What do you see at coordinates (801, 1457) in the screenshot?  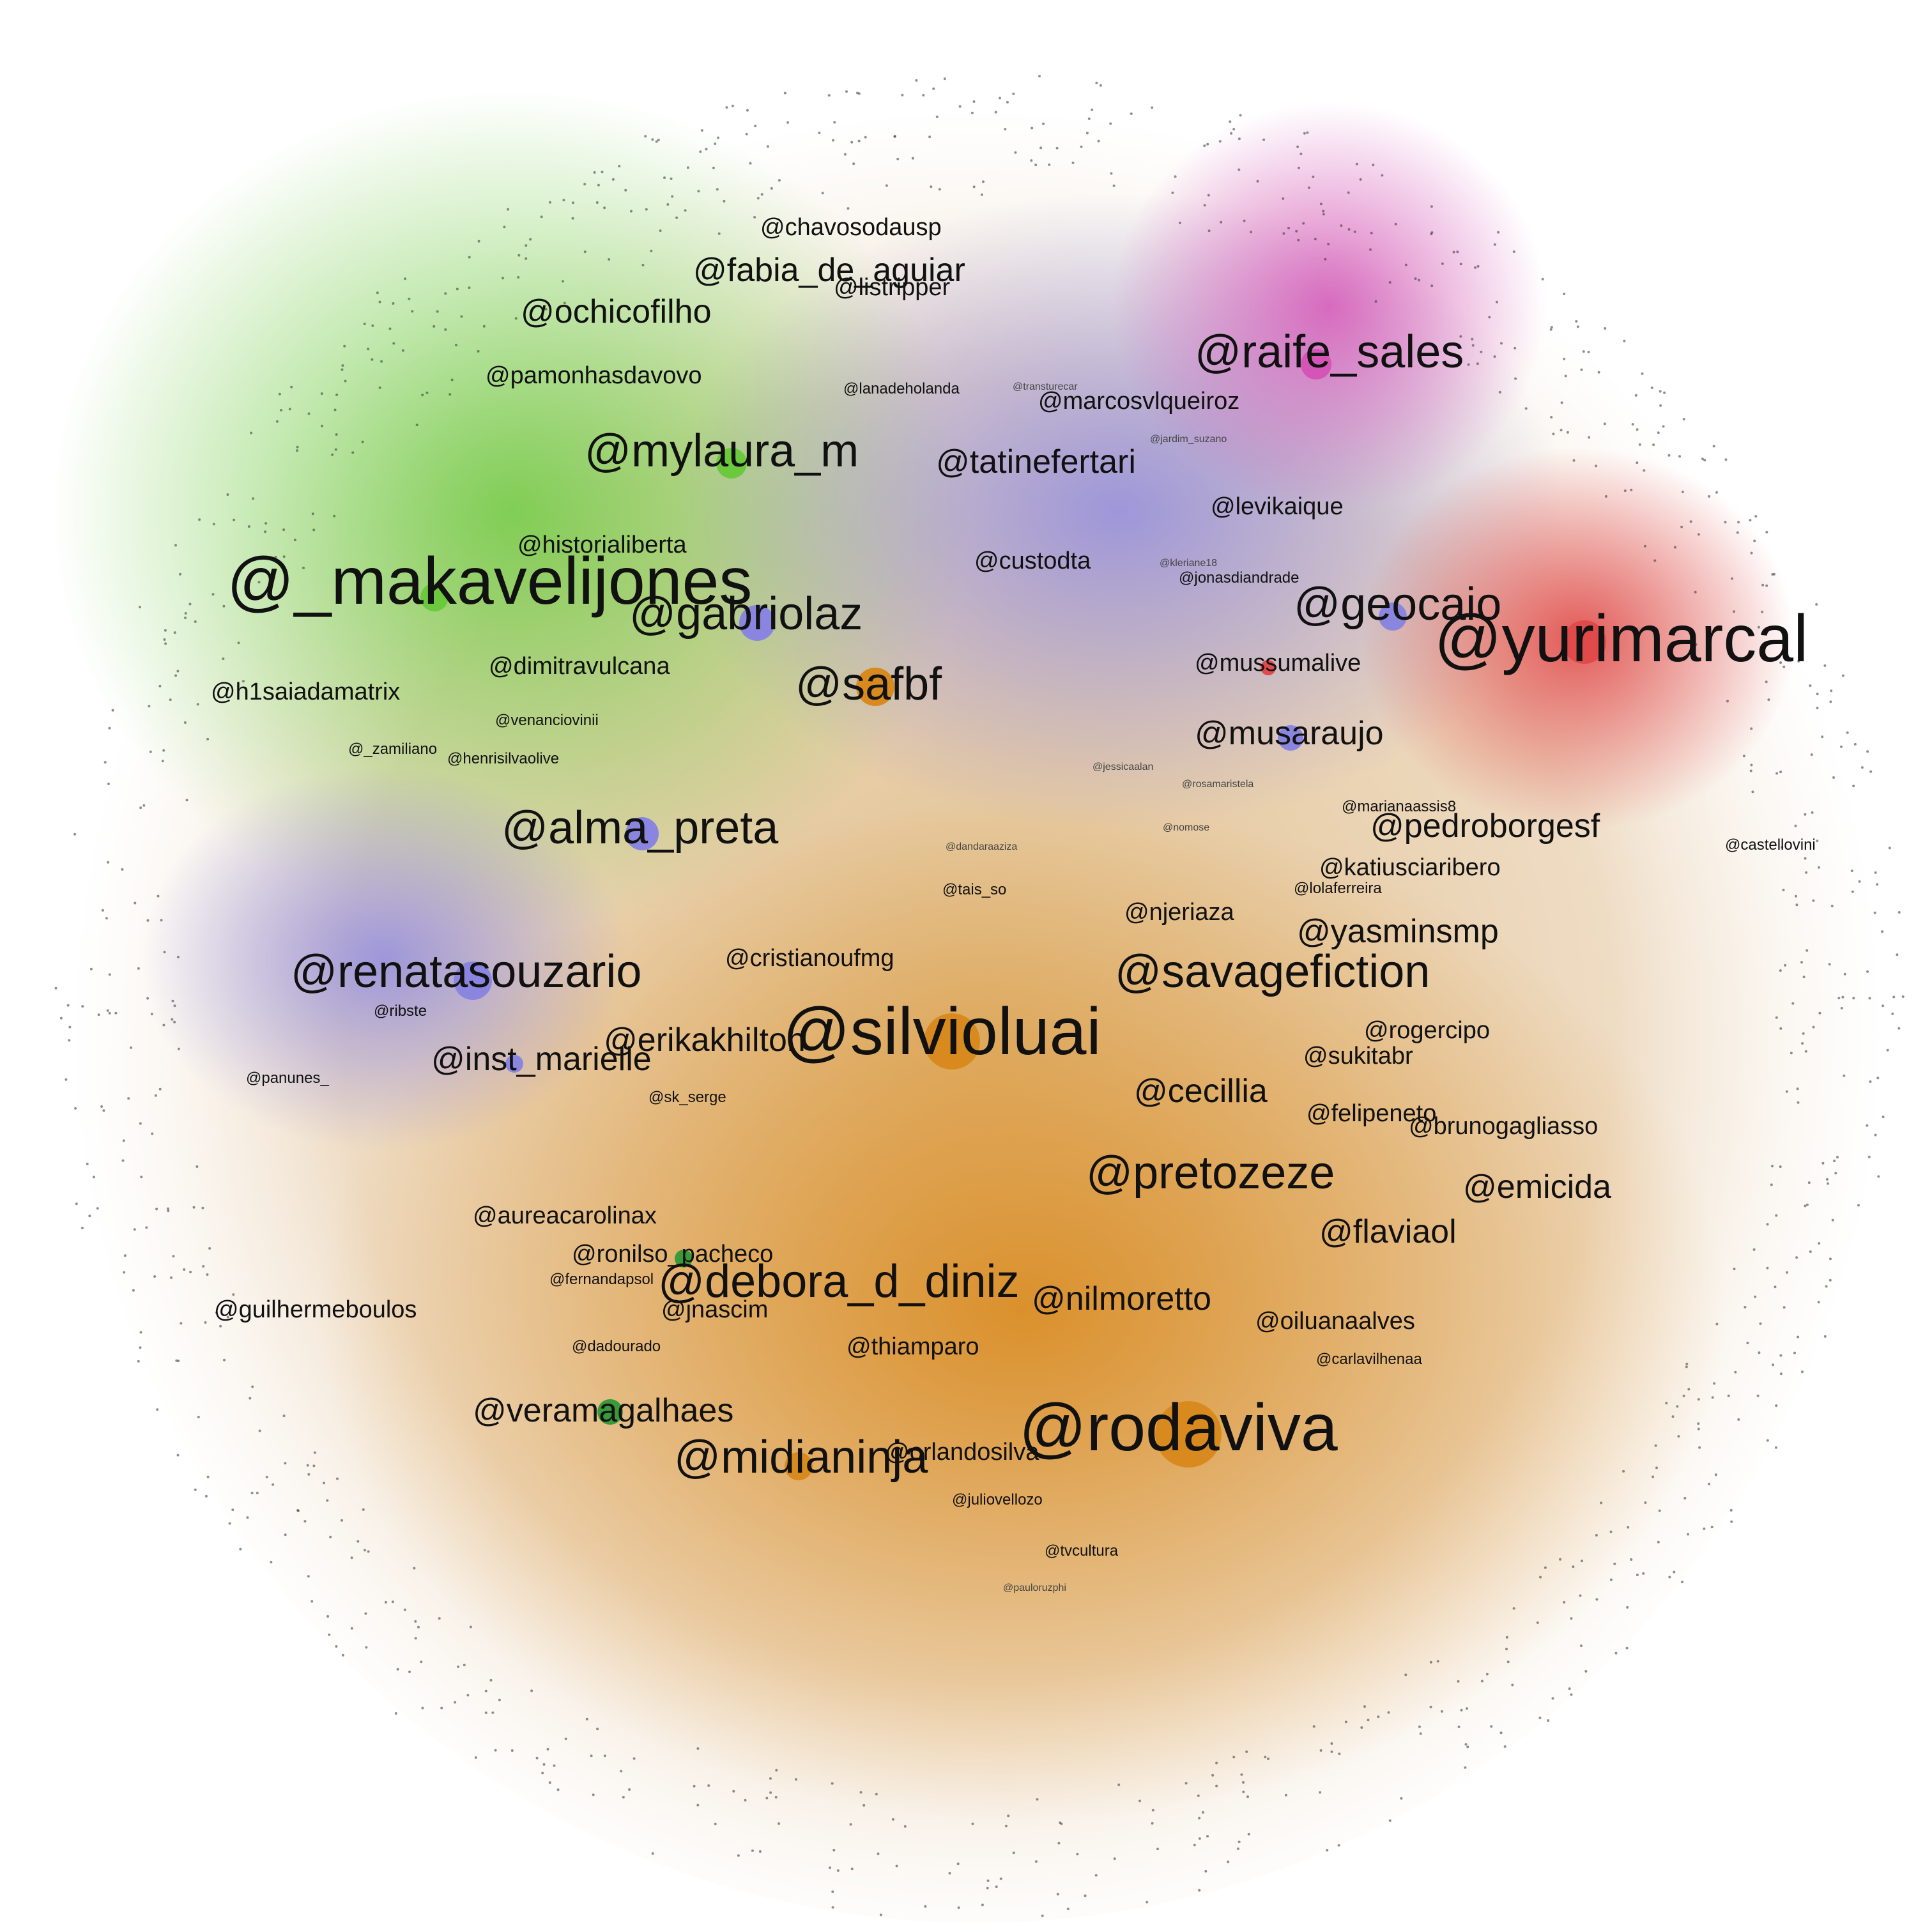 I see `label-midianinja: @midianinja` at bounding box center [801, 1457].